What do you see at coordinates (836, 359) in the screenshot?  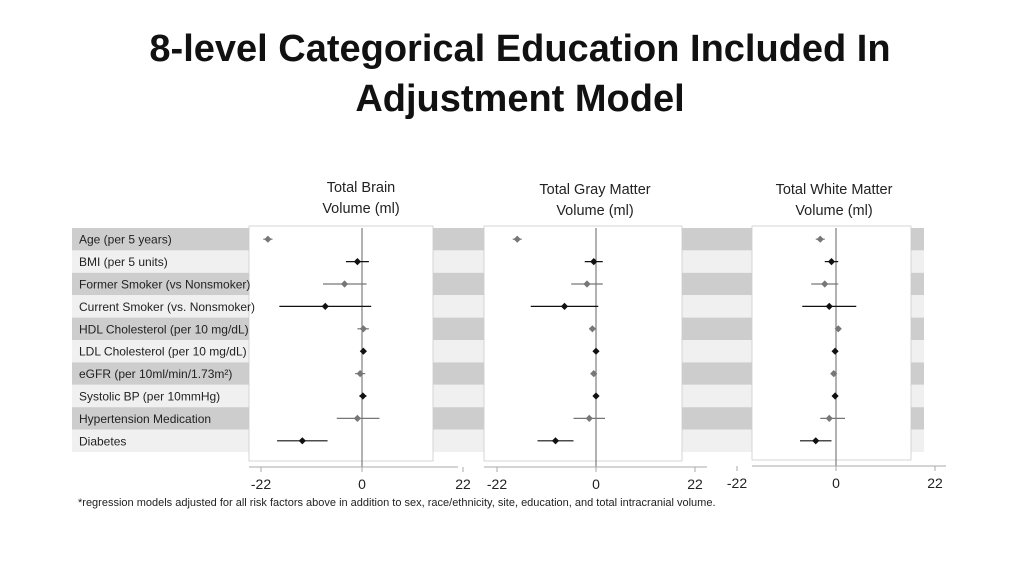 I see `panel-2: -22 0 22` at bounding box center [836, 359].